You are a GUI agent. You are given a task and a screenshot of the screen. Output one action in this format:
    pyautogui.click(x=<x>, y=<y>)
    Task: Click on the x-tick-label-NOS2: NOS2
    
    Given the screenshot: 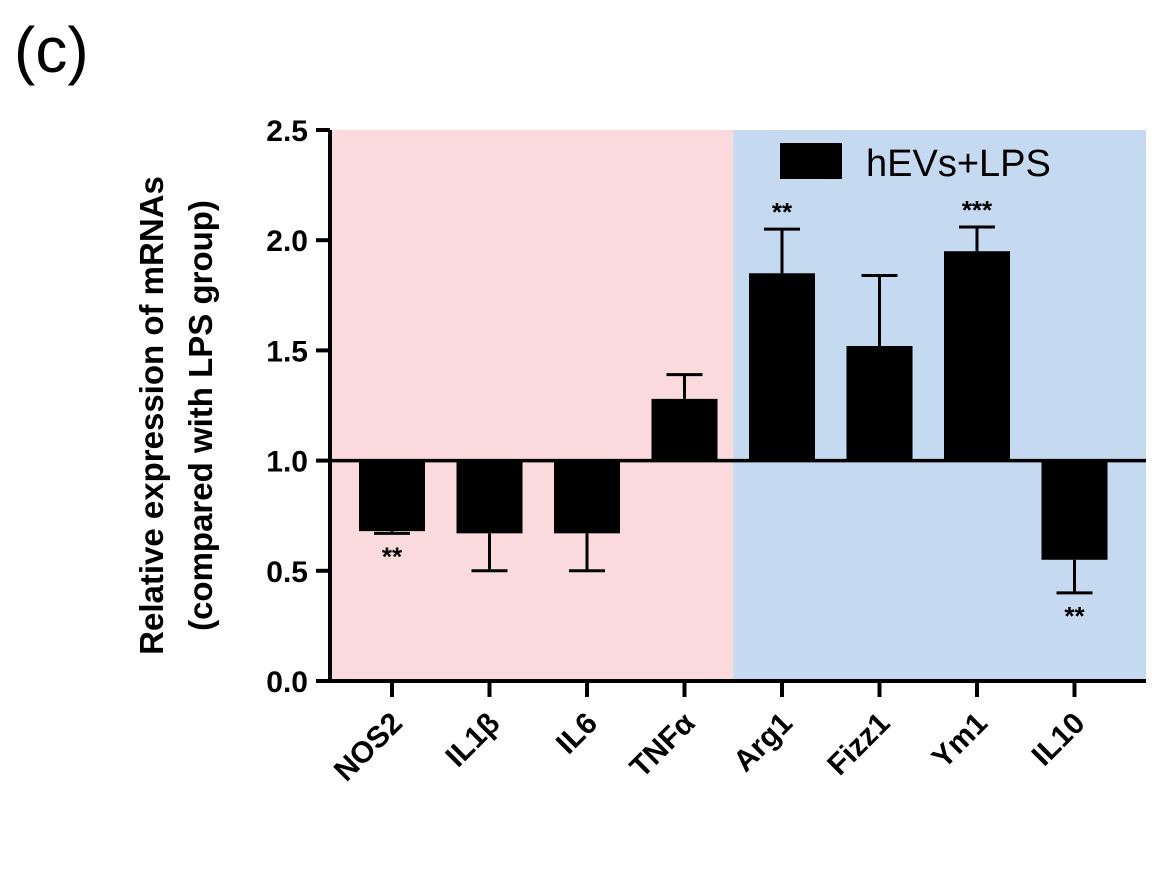 What is the action you would take?
    pyautogui.click(x=368, y=747)
    